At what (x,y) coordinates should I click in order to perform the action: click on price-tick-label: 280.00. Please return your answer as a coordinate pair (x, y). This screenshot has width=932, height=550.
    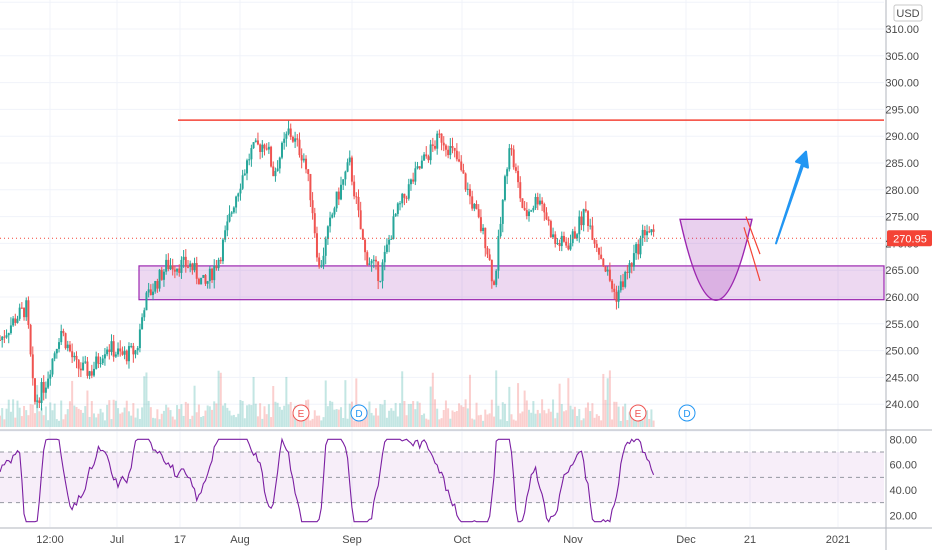
    Looking at the image, I should click on (902, 191).